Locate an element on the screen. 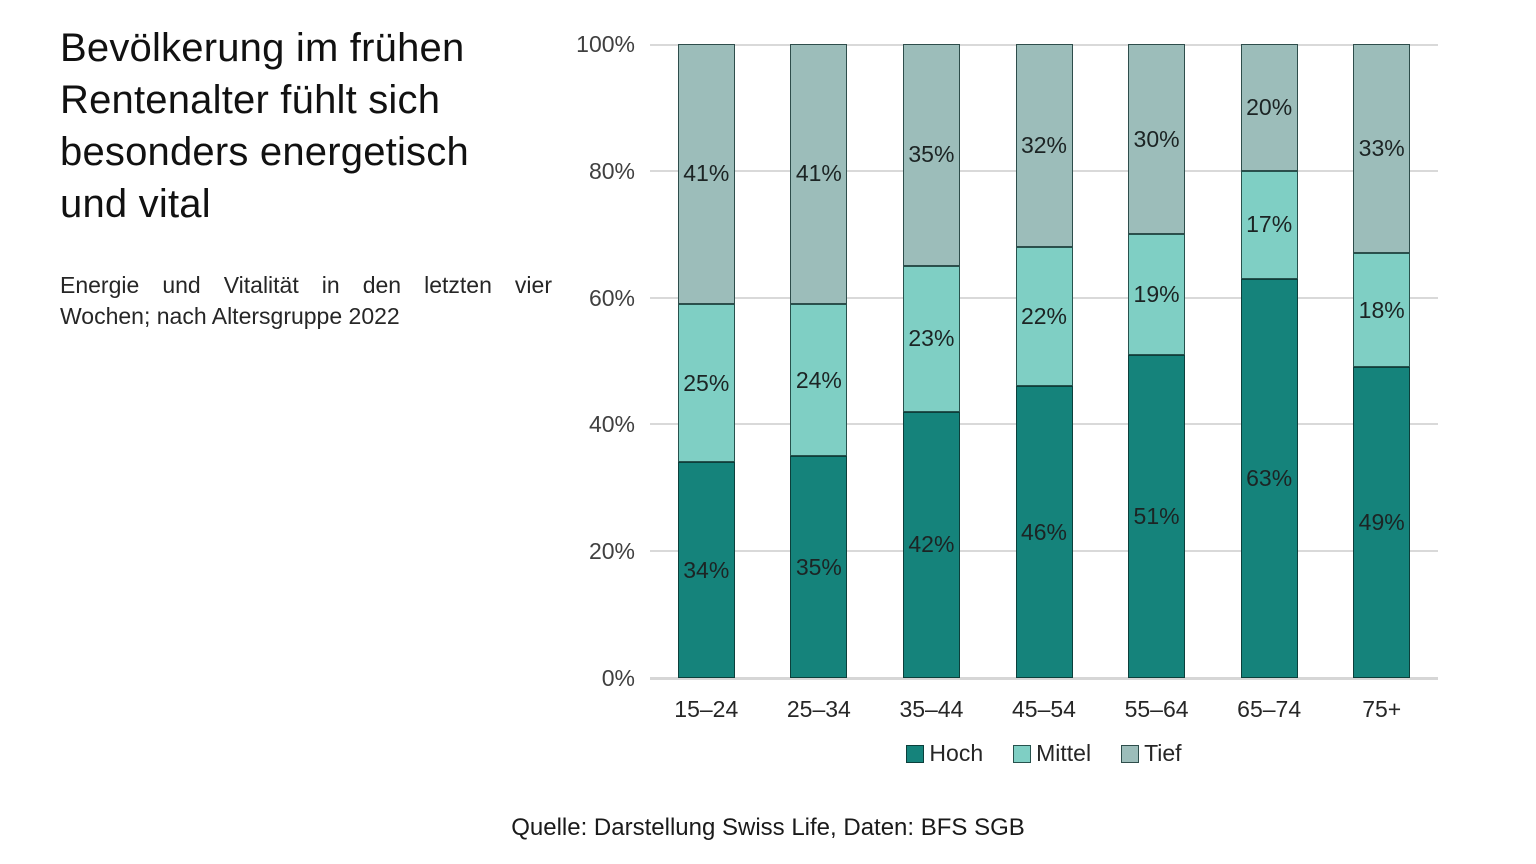 This screenshot has width=1536, height=864. segment-value-label: 17% is located at coordinates (1269, 224).